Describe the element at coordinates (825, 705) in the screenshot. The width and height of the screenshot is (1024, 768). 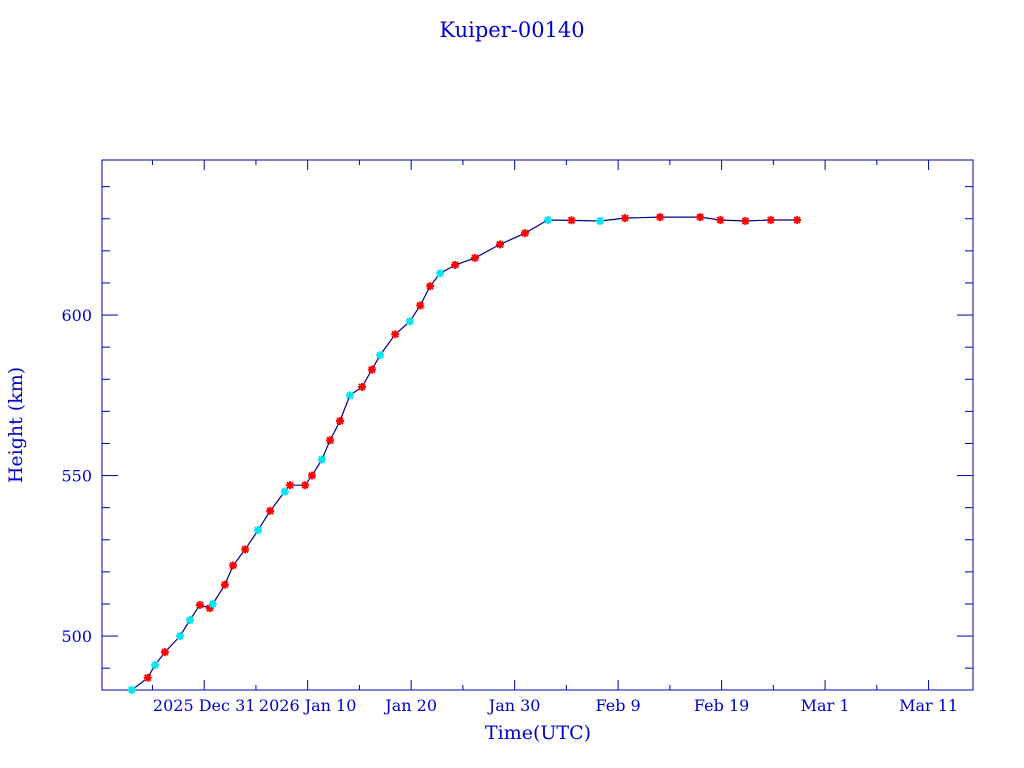
I see `x-tick-label: Mar 1` at that location.